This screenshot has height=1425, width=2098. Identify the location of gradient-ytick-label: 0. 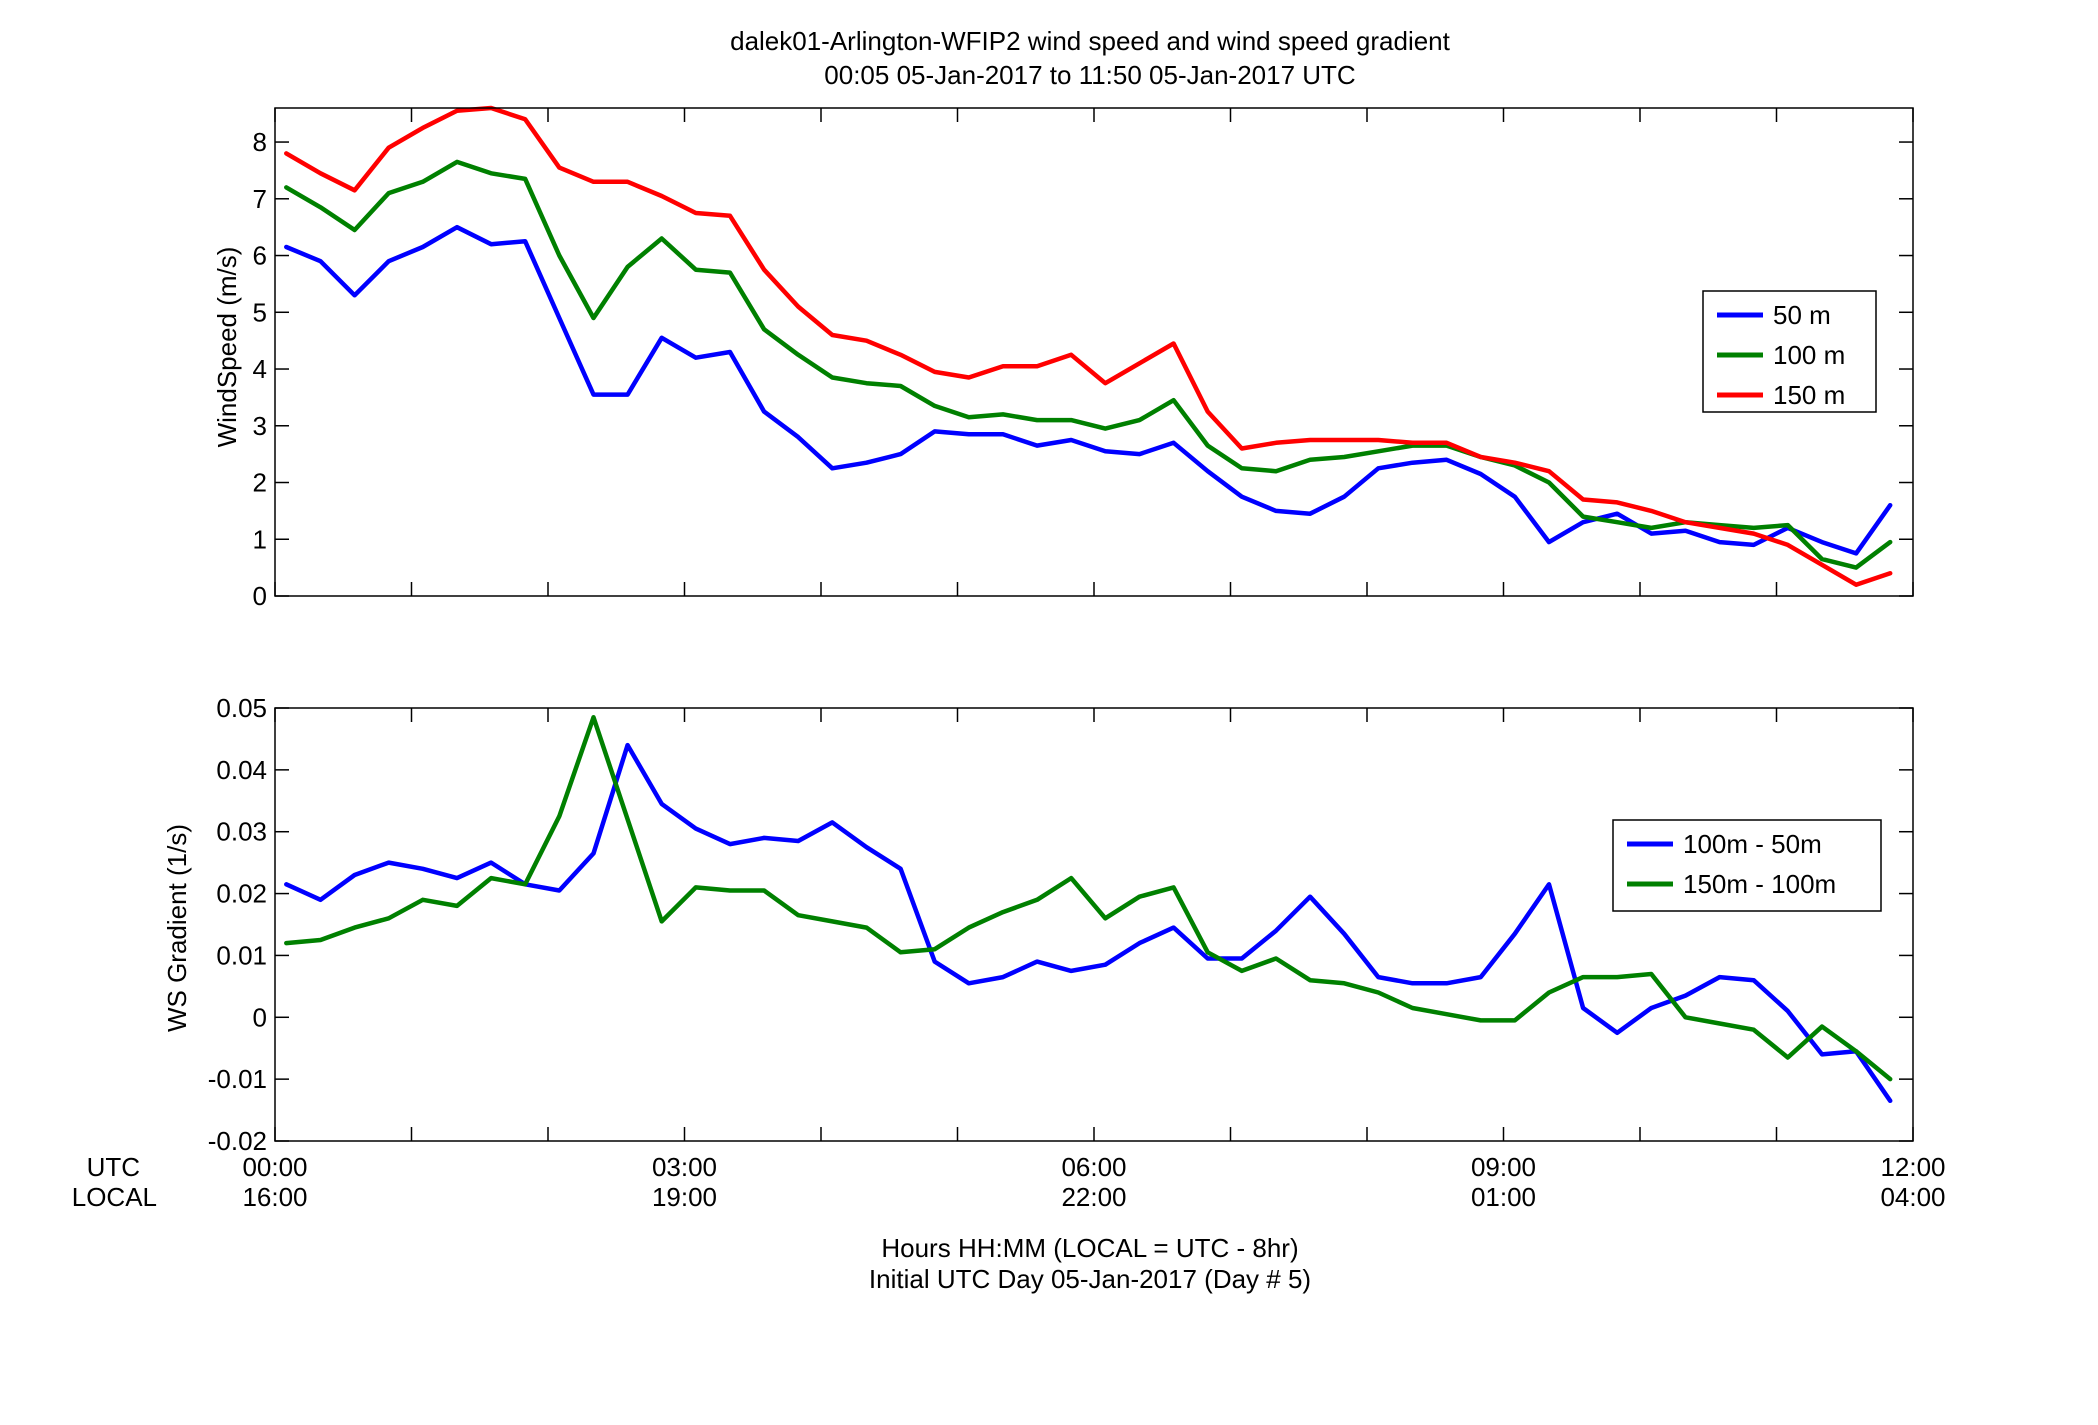
(260, 1017).